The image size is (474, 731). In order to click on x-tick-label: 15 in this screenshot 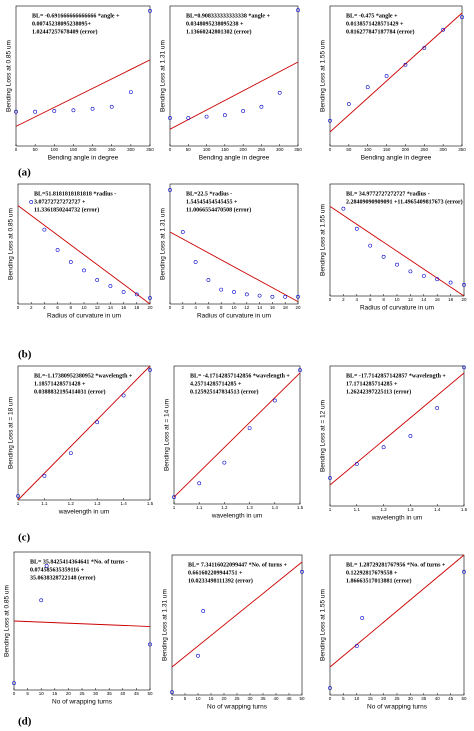, I will do `click(371, 698)`.